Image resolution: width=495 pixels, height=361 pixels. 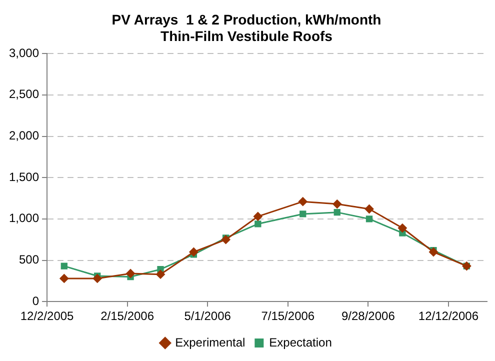 What do you see at coordinates (246, 36) in the screenshot?
I see `text: Thin-Film Vestibule Roofs` at bounding box center [246, 36].